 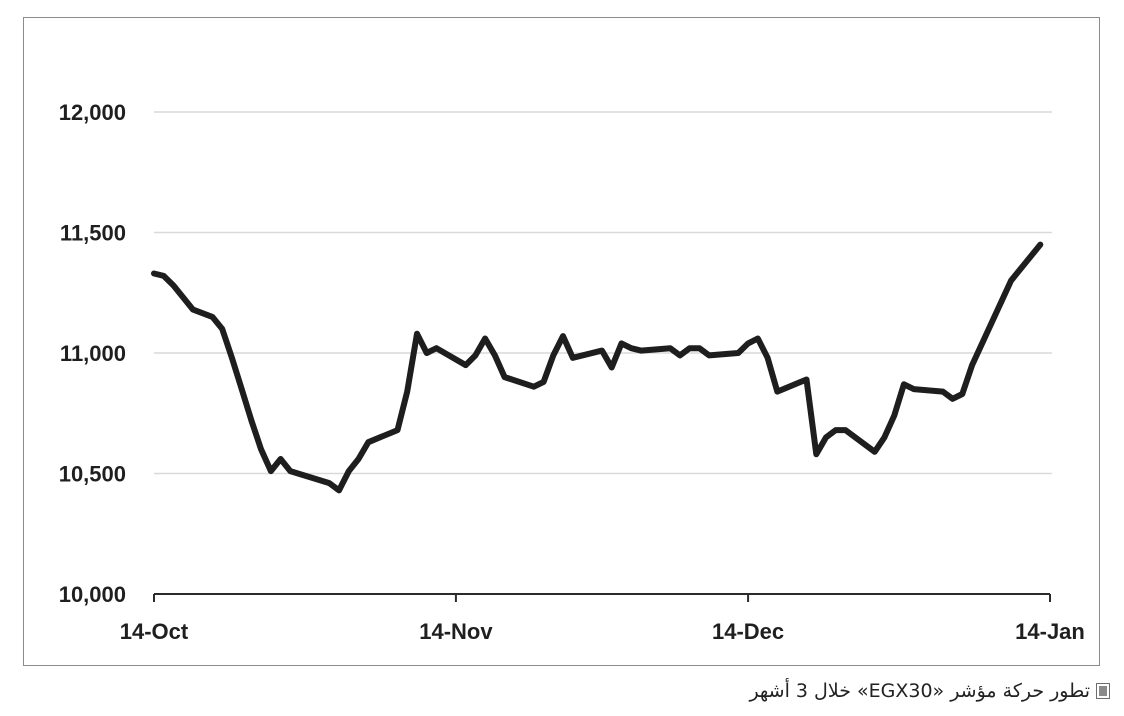 What do you see at coordinates (93, 233) in the screenshot?
I see `y-tick-label: 11,500` at bounding box center [93, 233].